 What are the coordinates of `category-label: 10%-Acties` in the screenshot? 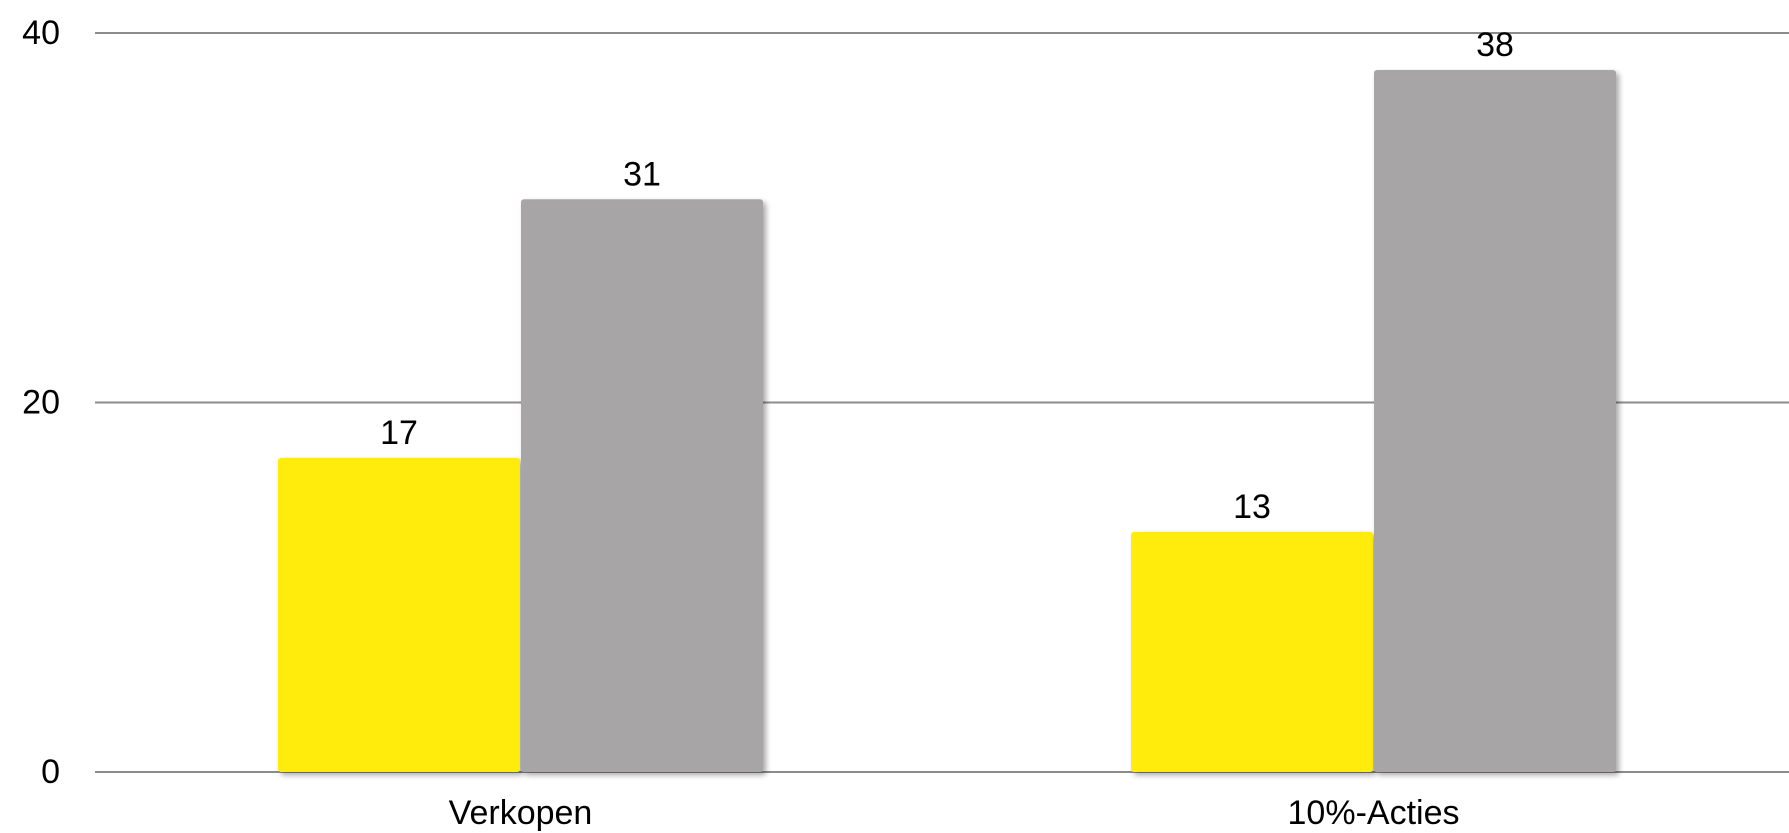 It's located at (1374, 813).